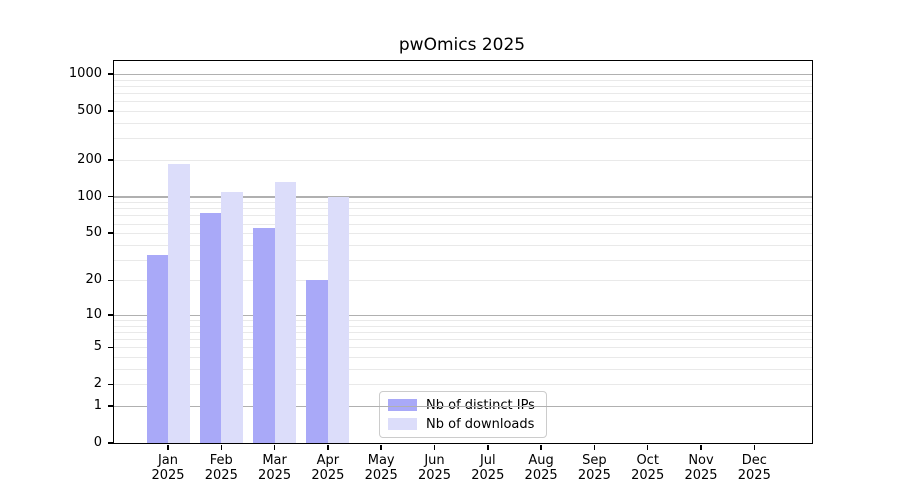 This screenshot has height=500, width=900. Describe the element at coordinates (462, 45) in the screenshot. I see `chart-title: pwOmics 2025` at that location.